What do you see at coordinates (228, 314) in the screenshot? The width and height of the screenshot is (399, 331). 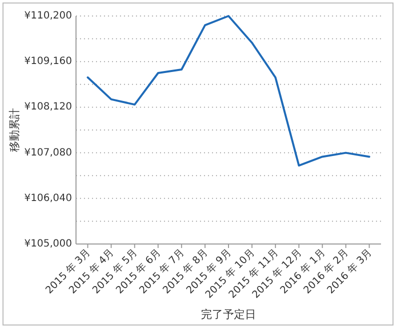 I see `x-axis-title: 完了予定日` at bounding box center [228, 314].